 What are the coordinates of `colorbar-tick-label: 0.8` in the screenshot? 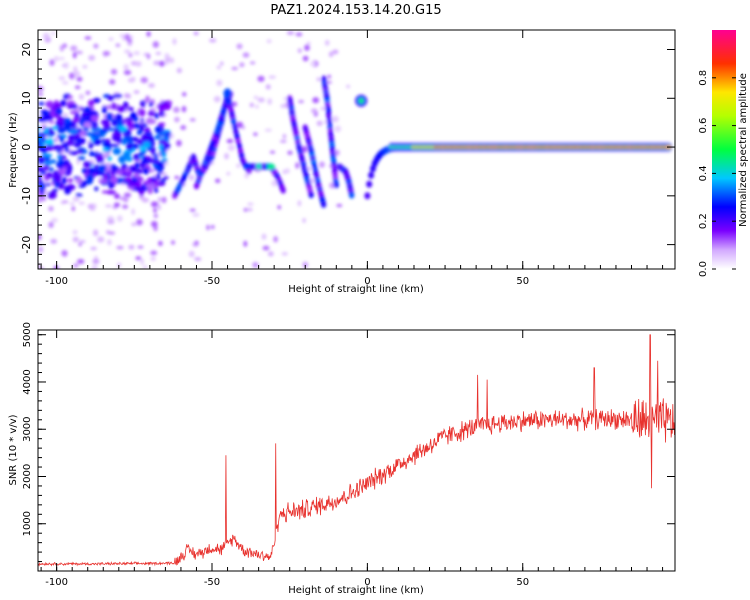 It's located at (703, 78).